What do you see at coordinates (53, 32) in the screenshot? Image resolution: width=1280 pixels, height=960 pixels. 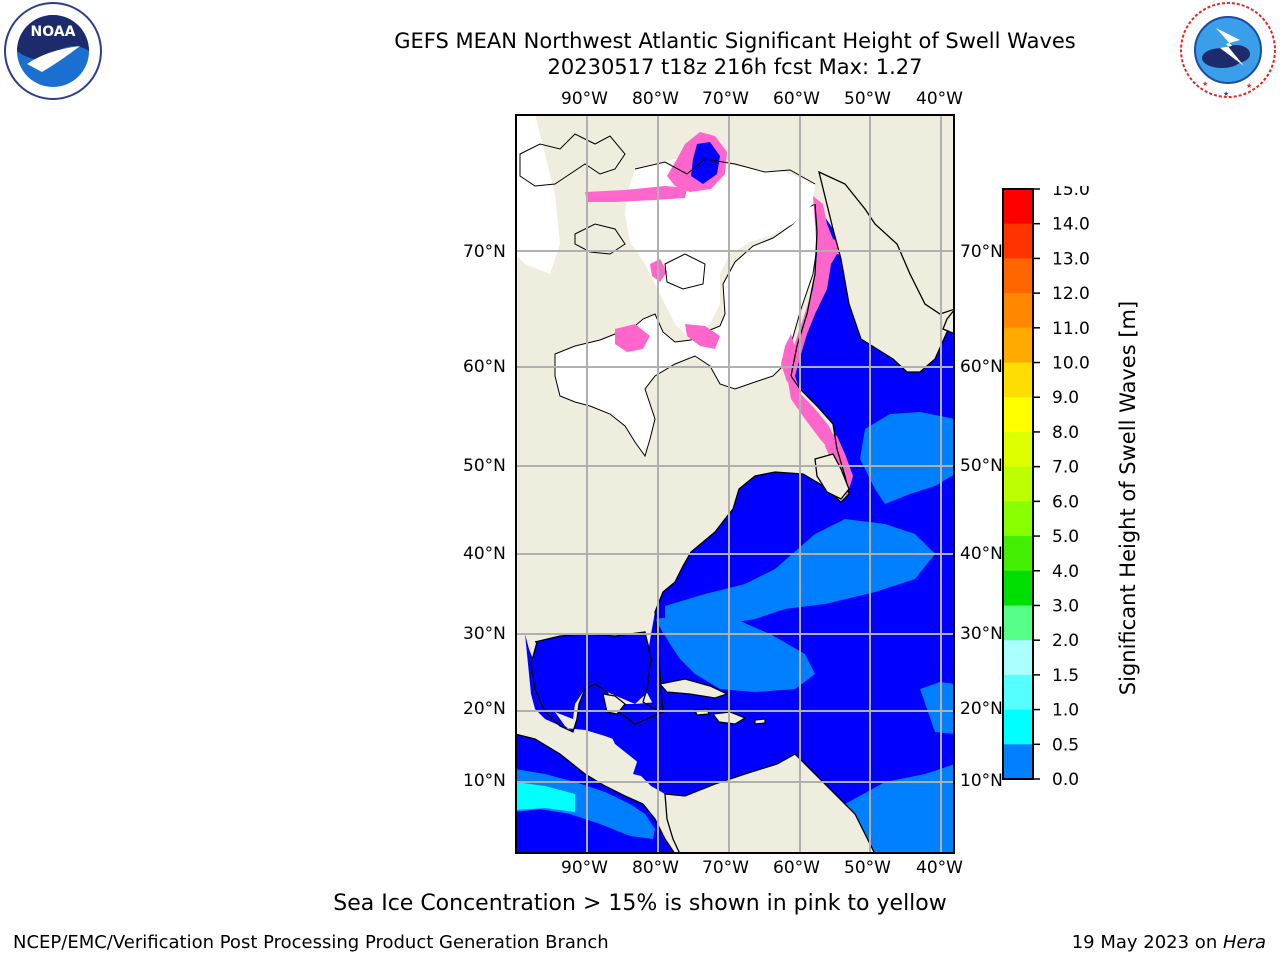 I see `noaa-logo-text: NOAA` at bounding box center [53, 32].